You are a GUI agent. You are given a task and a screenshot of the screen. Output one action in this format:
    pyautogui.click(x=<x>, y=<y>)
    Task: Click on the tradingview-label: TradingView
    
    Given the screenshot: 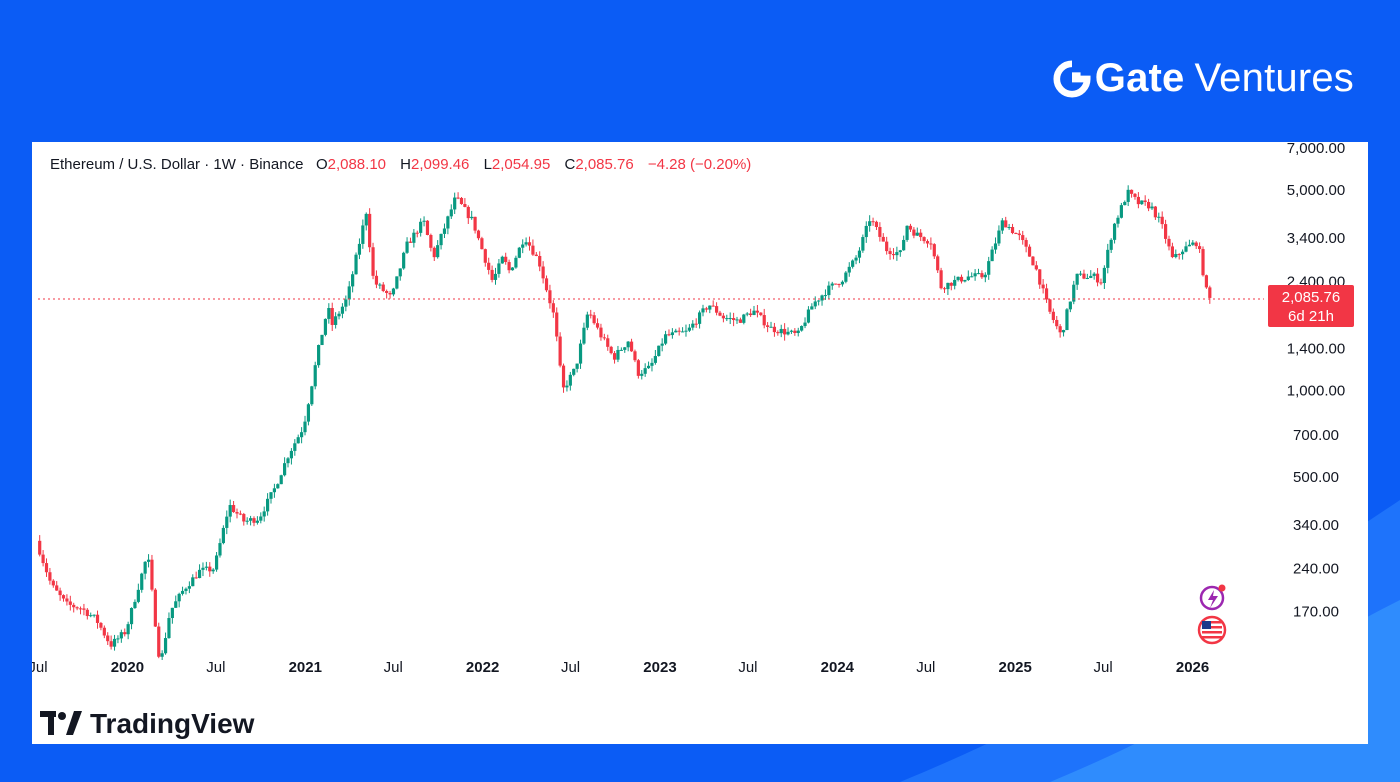 What is the action you would take?
    pyautogui.click(x=172, y=723)
    